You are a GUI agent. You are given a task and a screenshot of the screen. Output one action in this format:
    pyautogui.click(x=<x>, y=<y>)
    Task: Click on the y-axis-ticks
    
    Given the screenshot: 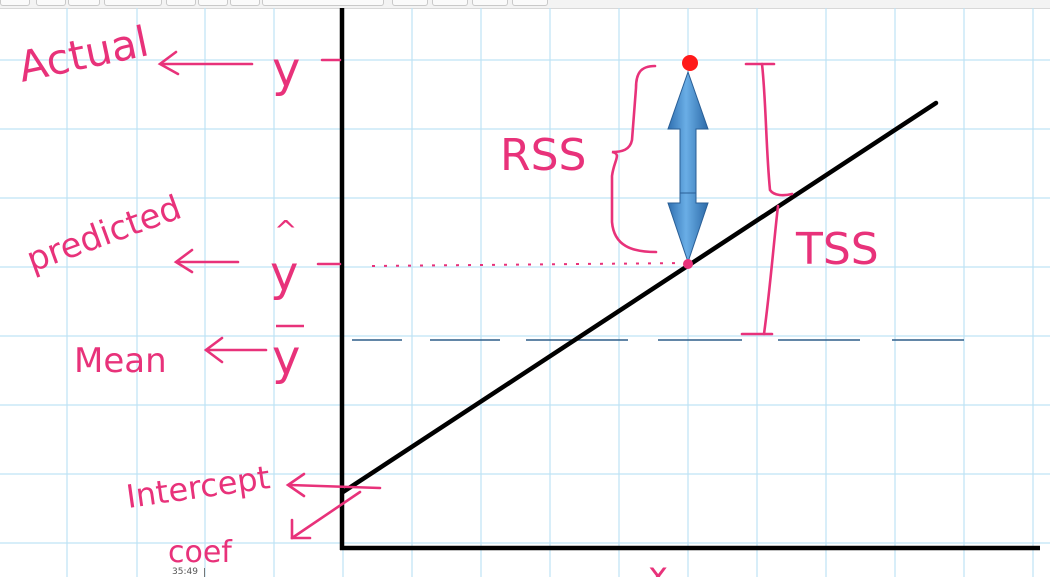 What is the action you would take?
    pyautogui.click(x=329, y=162)
    